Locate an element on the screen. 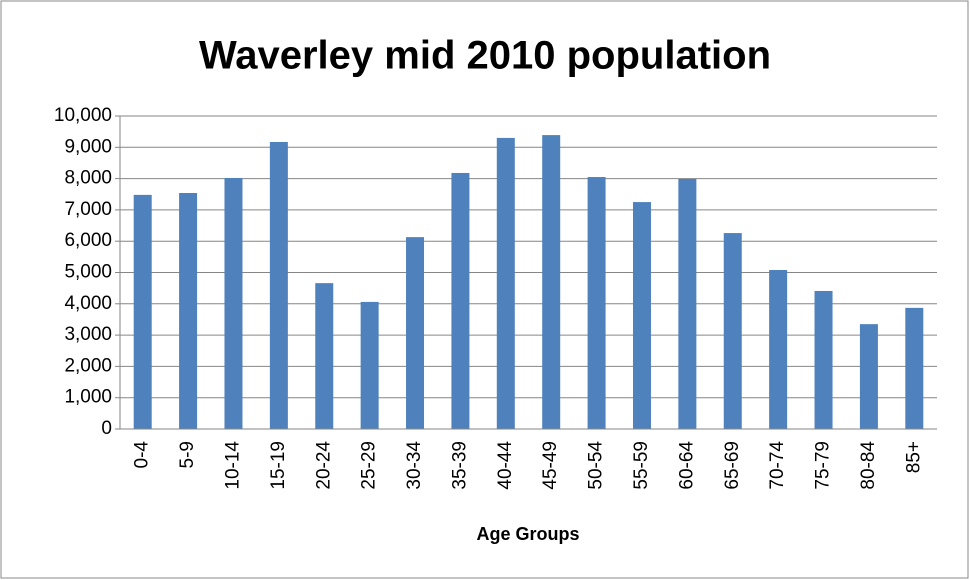 The image size is (970, 580). x-tick-label: 55-59 is located at coordinates (641, 465).